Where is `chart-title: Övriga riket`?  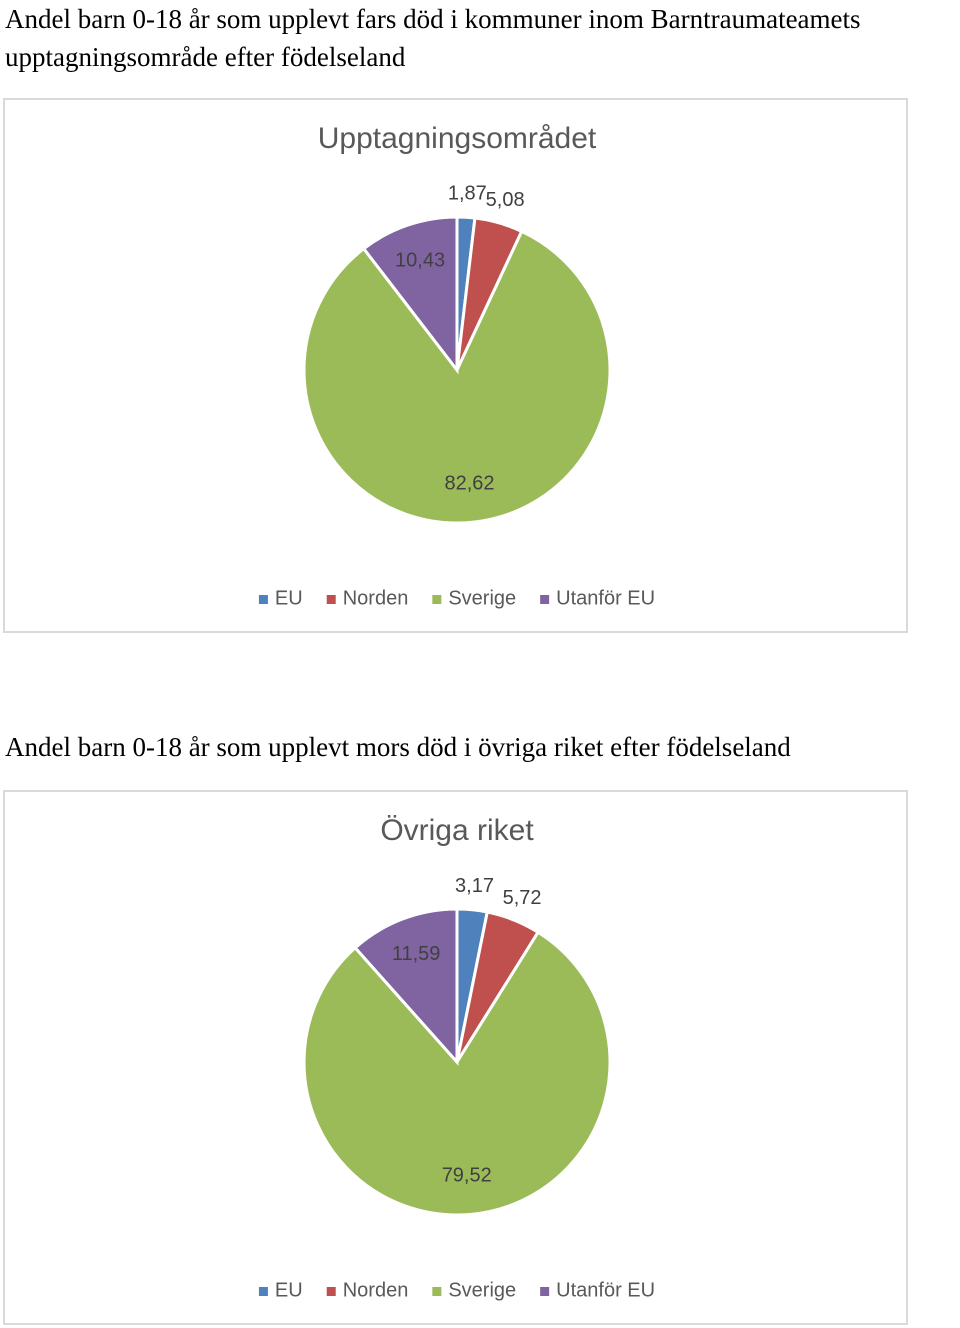 chart-title: Övriga riket is located at coordinates (457, 830).